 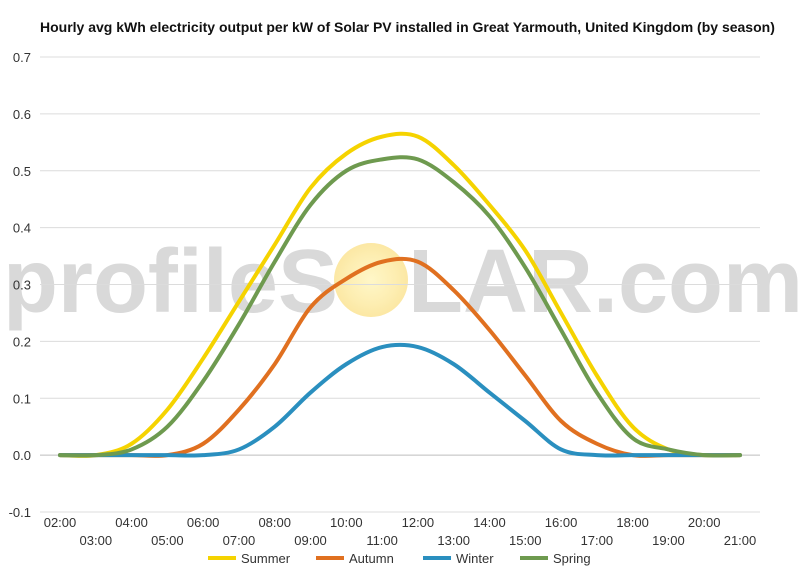 I want to click on x-tick-label: 03:00, so click(x=96, y=540).